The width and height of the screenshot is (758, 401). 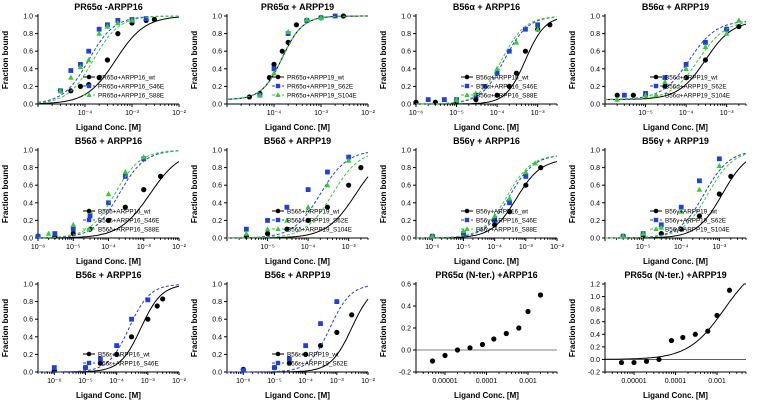 What do you see at coordinates (297, 275) in the screenshot?
I see `chart-title: B56ε + ARPP19` at bounding box center [297, 275].